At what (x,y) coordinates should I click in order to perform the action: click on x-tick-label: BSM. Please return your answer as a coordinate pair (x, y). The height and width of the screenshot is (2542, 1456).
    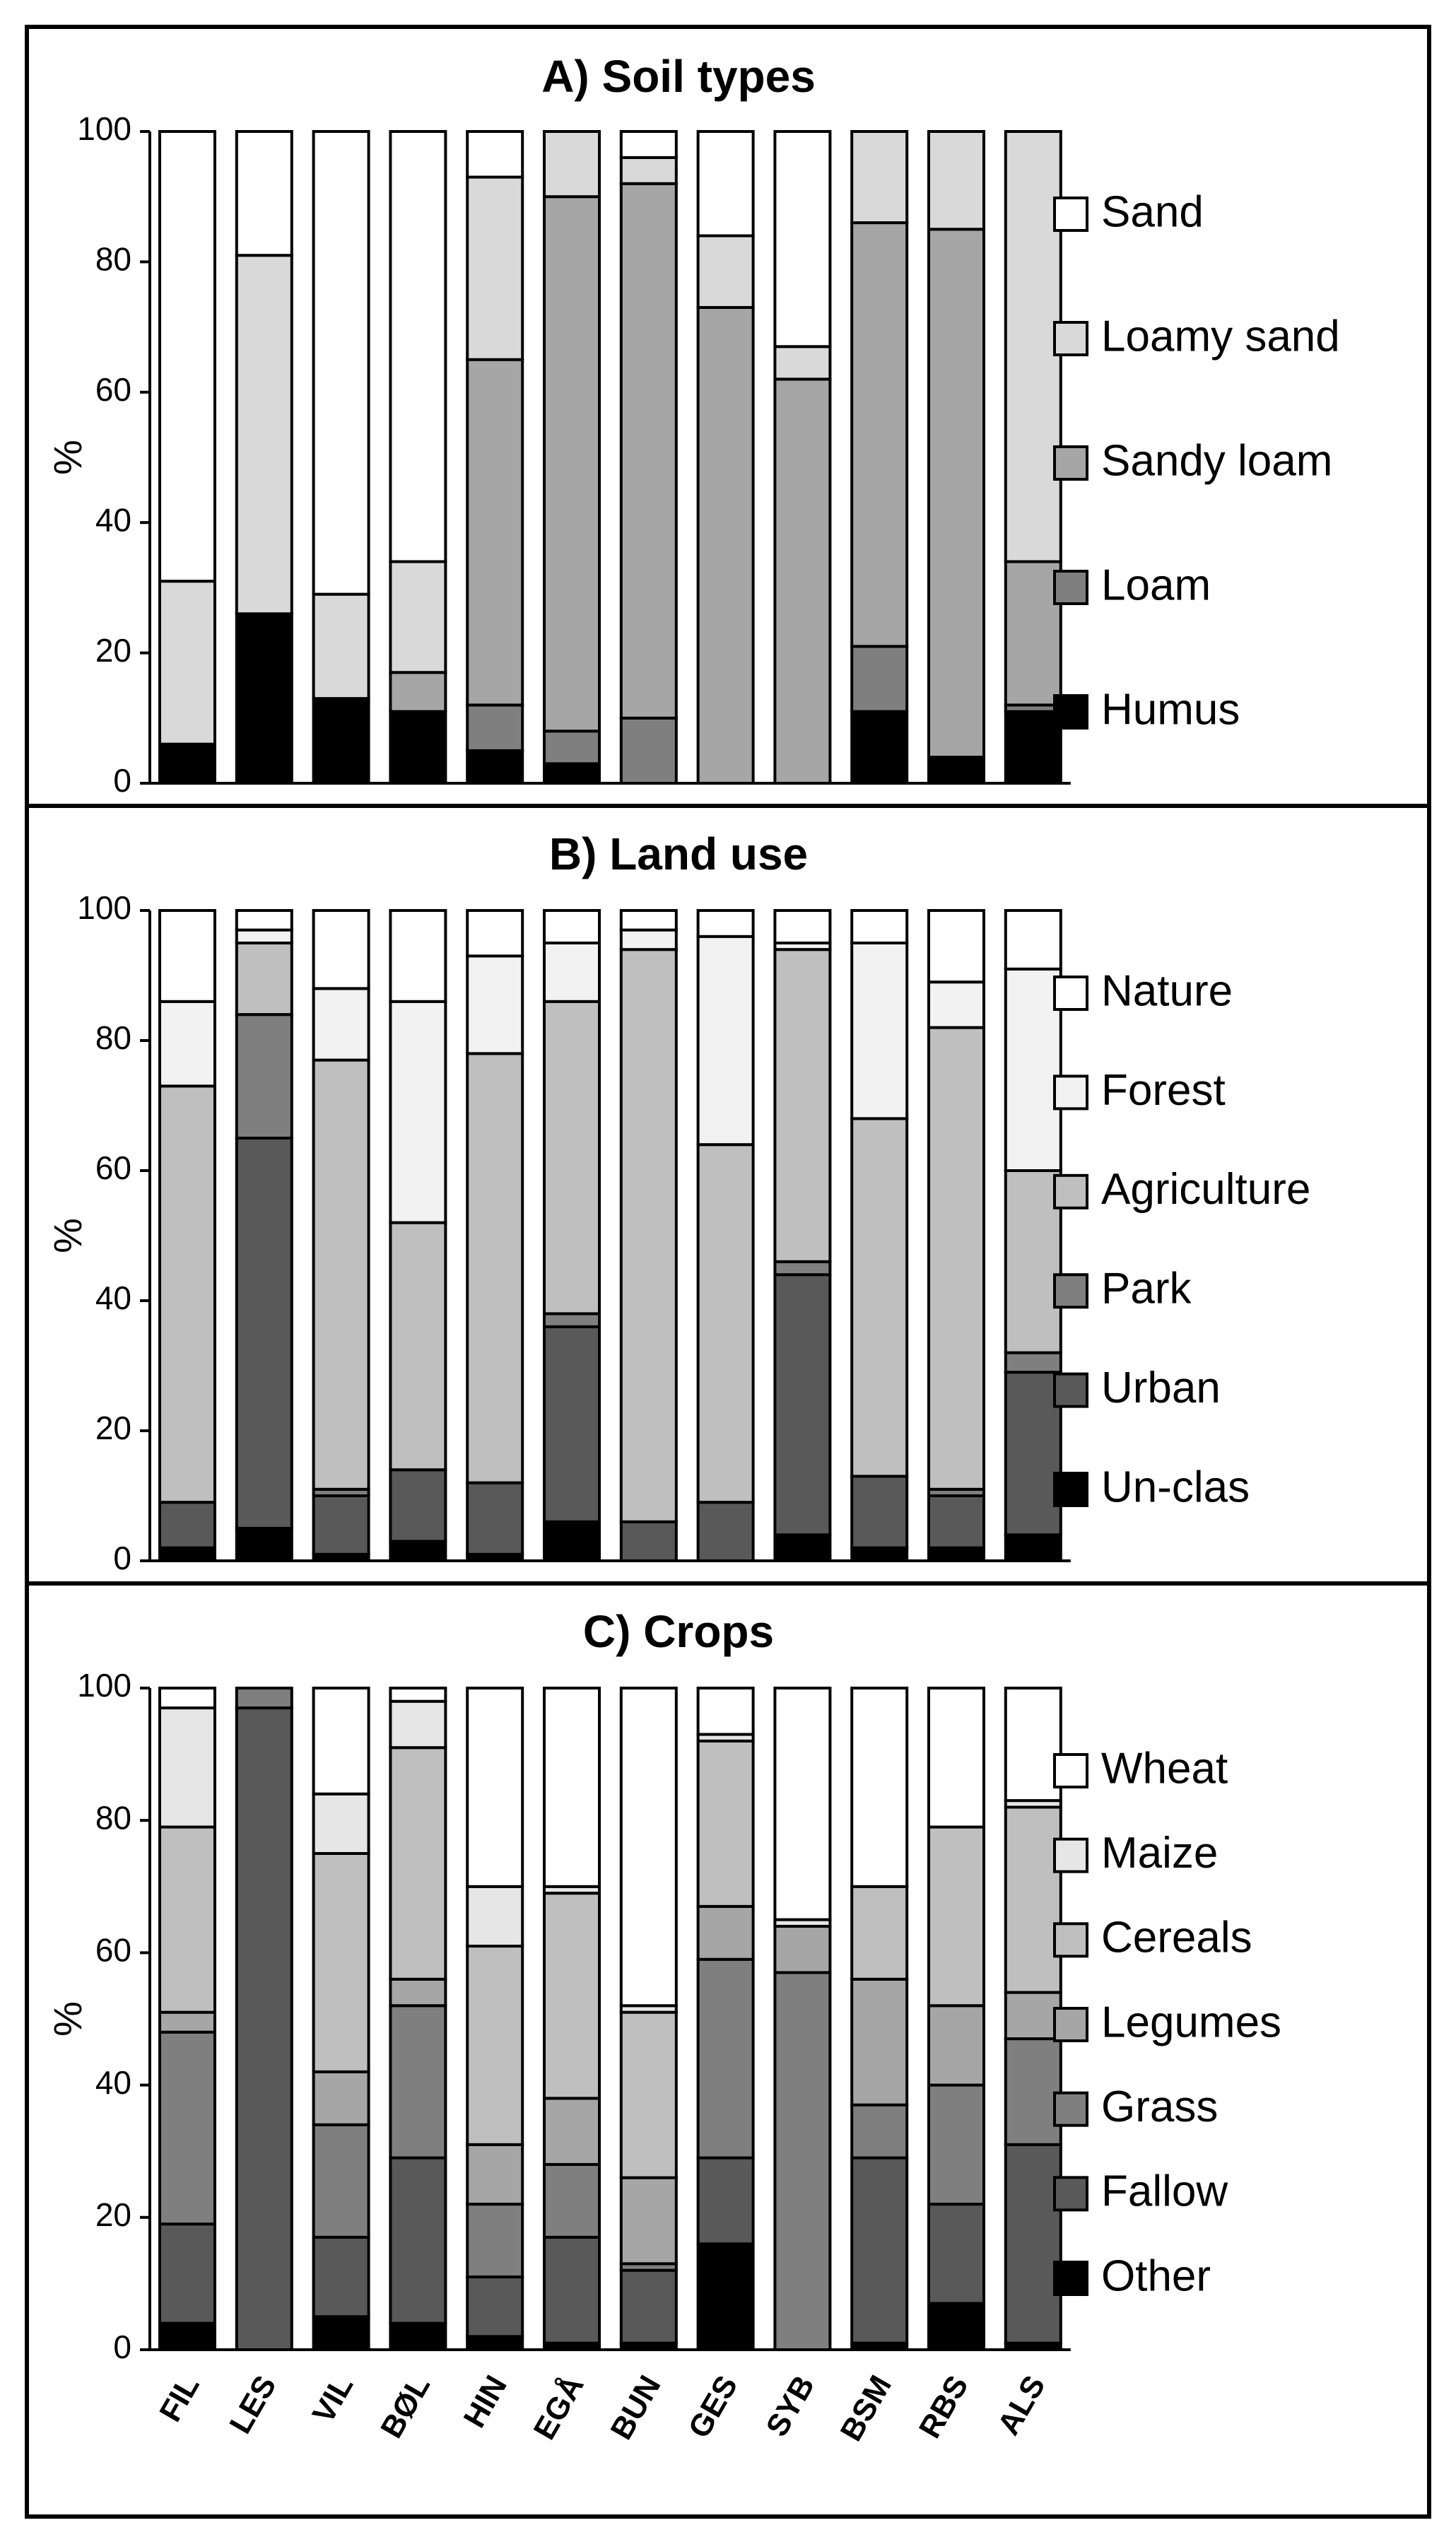
    Looking at the image, I should click on (866, 2408).